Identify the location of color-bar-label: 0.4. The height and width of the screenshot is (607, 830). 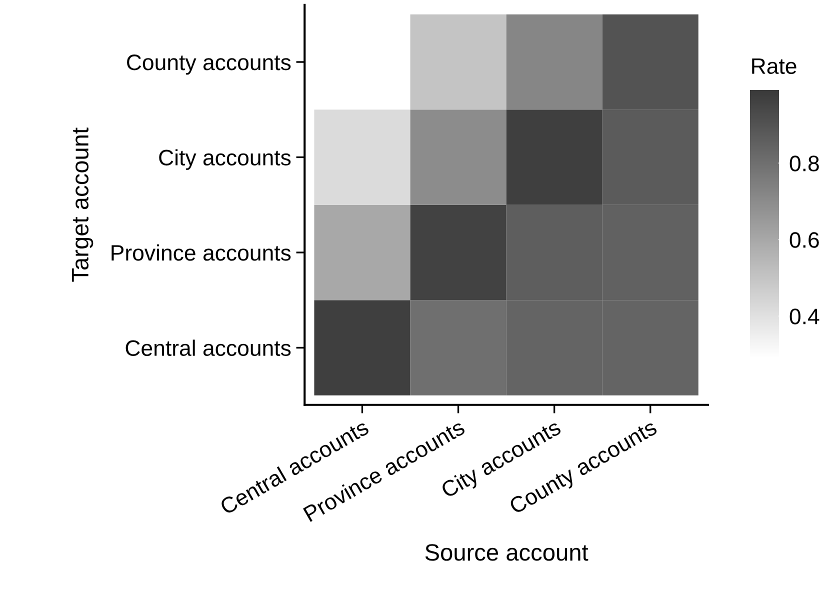
(805, 316).